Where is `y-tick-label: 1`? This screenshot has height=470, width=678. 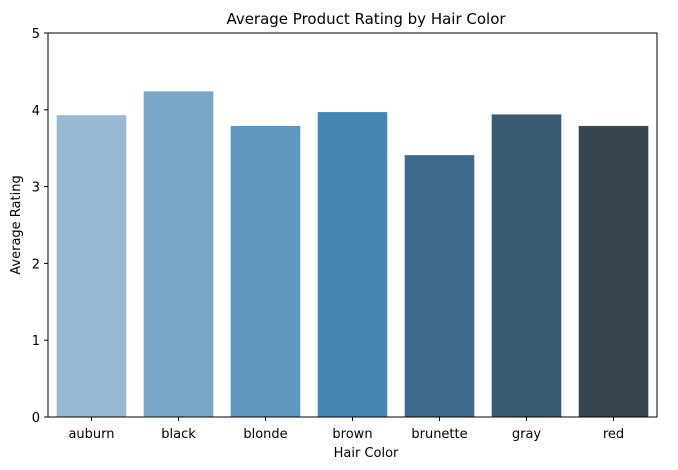 y-tick-label: 1 is located at coordinates (36, 341).